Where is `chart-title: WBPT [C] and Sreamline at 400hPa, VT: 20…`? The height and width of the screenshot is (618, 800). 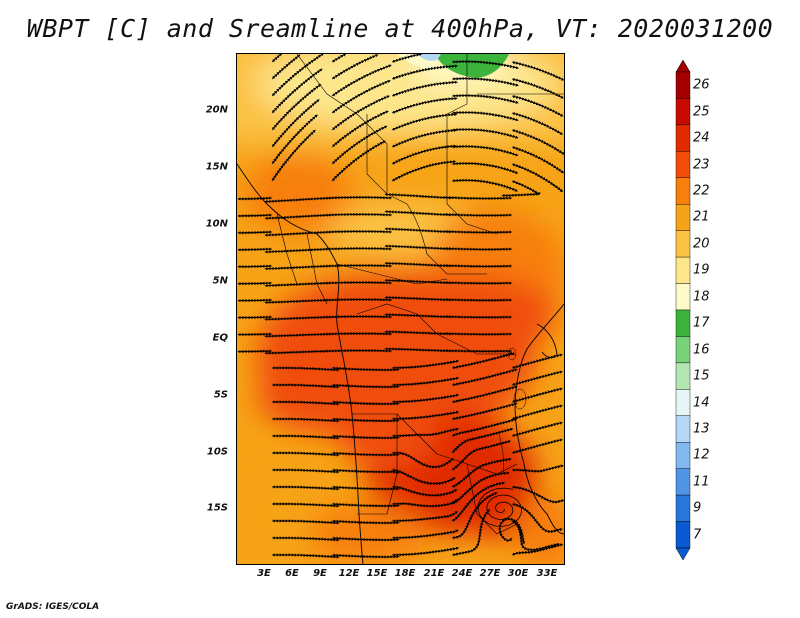
chart-title: WBPT [C] and Sreamline at 400hPa, VT: 20… is located at coordinates (400, 28).